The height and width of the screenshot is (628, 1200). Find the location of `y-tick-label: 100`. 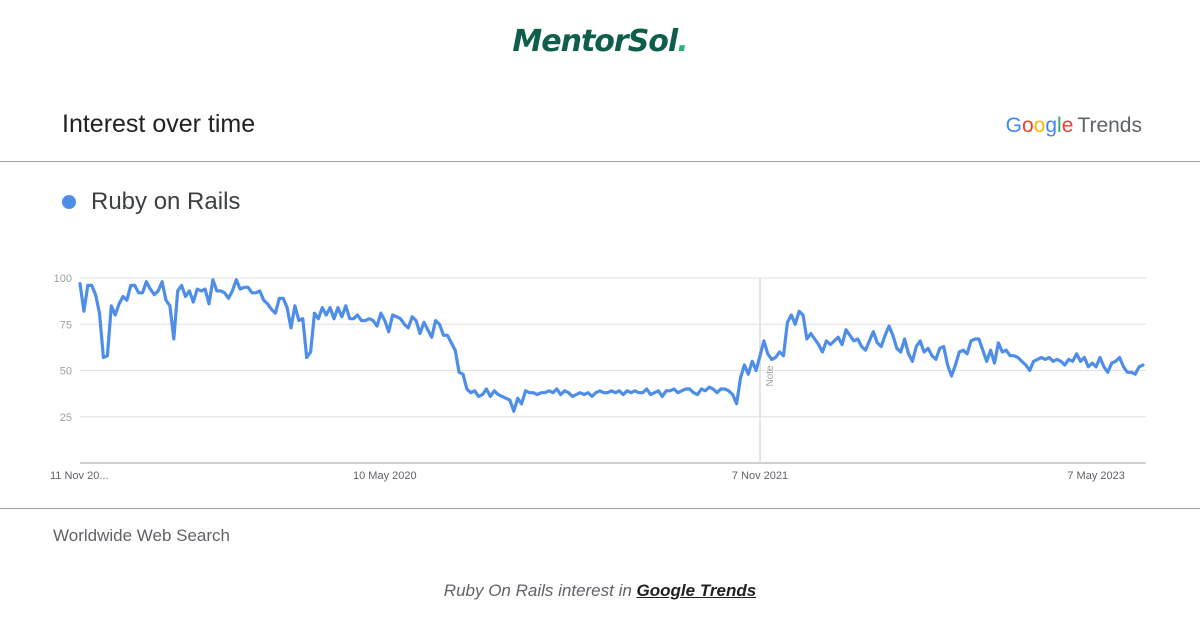

y-tick-label: 100 is located at coordinates (63, 279).